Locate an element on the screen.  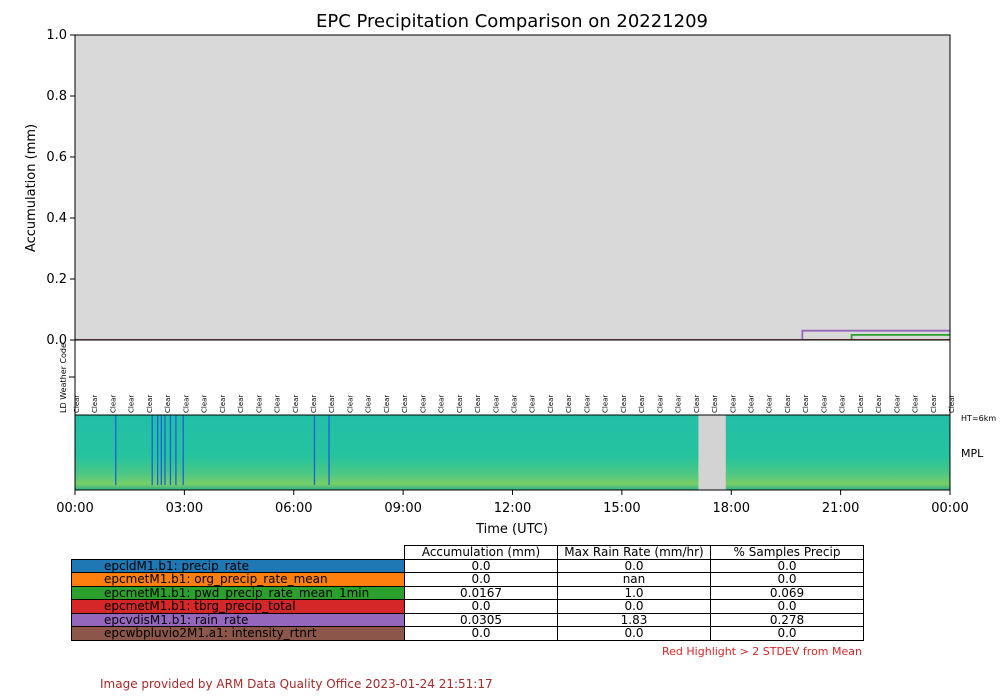
cell-value: 0.278 is located at coordinates (787, 619).